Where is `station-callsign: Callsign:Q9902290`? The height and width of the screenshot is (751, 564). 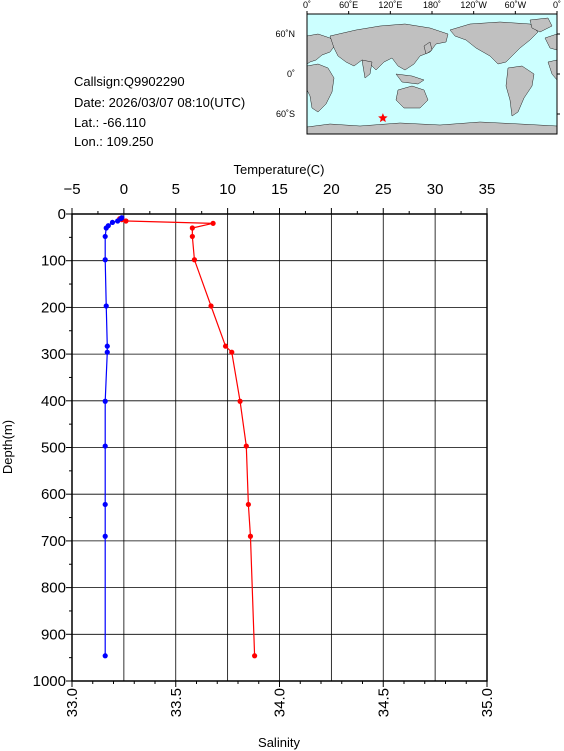
station-callsign: Callsign:Q9902290 is located at coordinates (129, 81).